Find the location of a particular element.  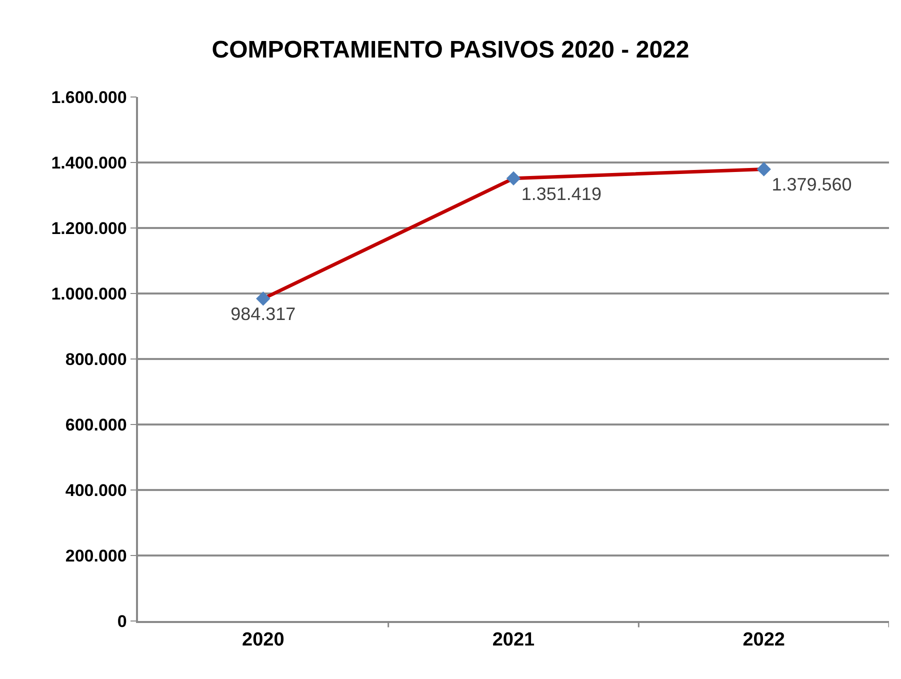

y-tick-label: 600.000 is located at coordinates (96, 424).